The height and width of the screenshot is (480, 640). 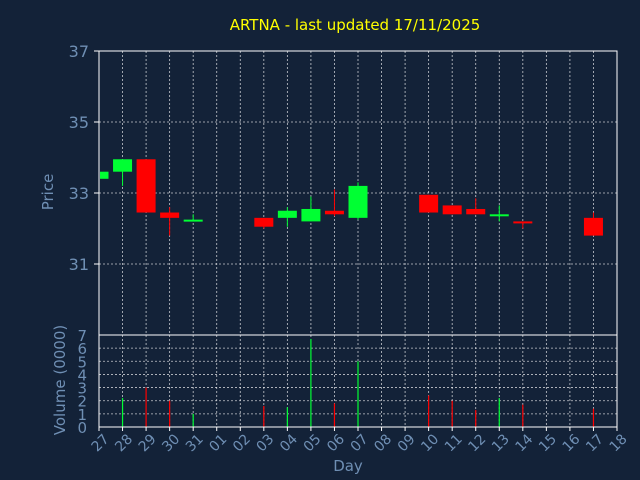 What do you see at coordinates (82, 389) in the screenshot?
I see `volume-tick-label: 3` at bounding box center [82, 389].